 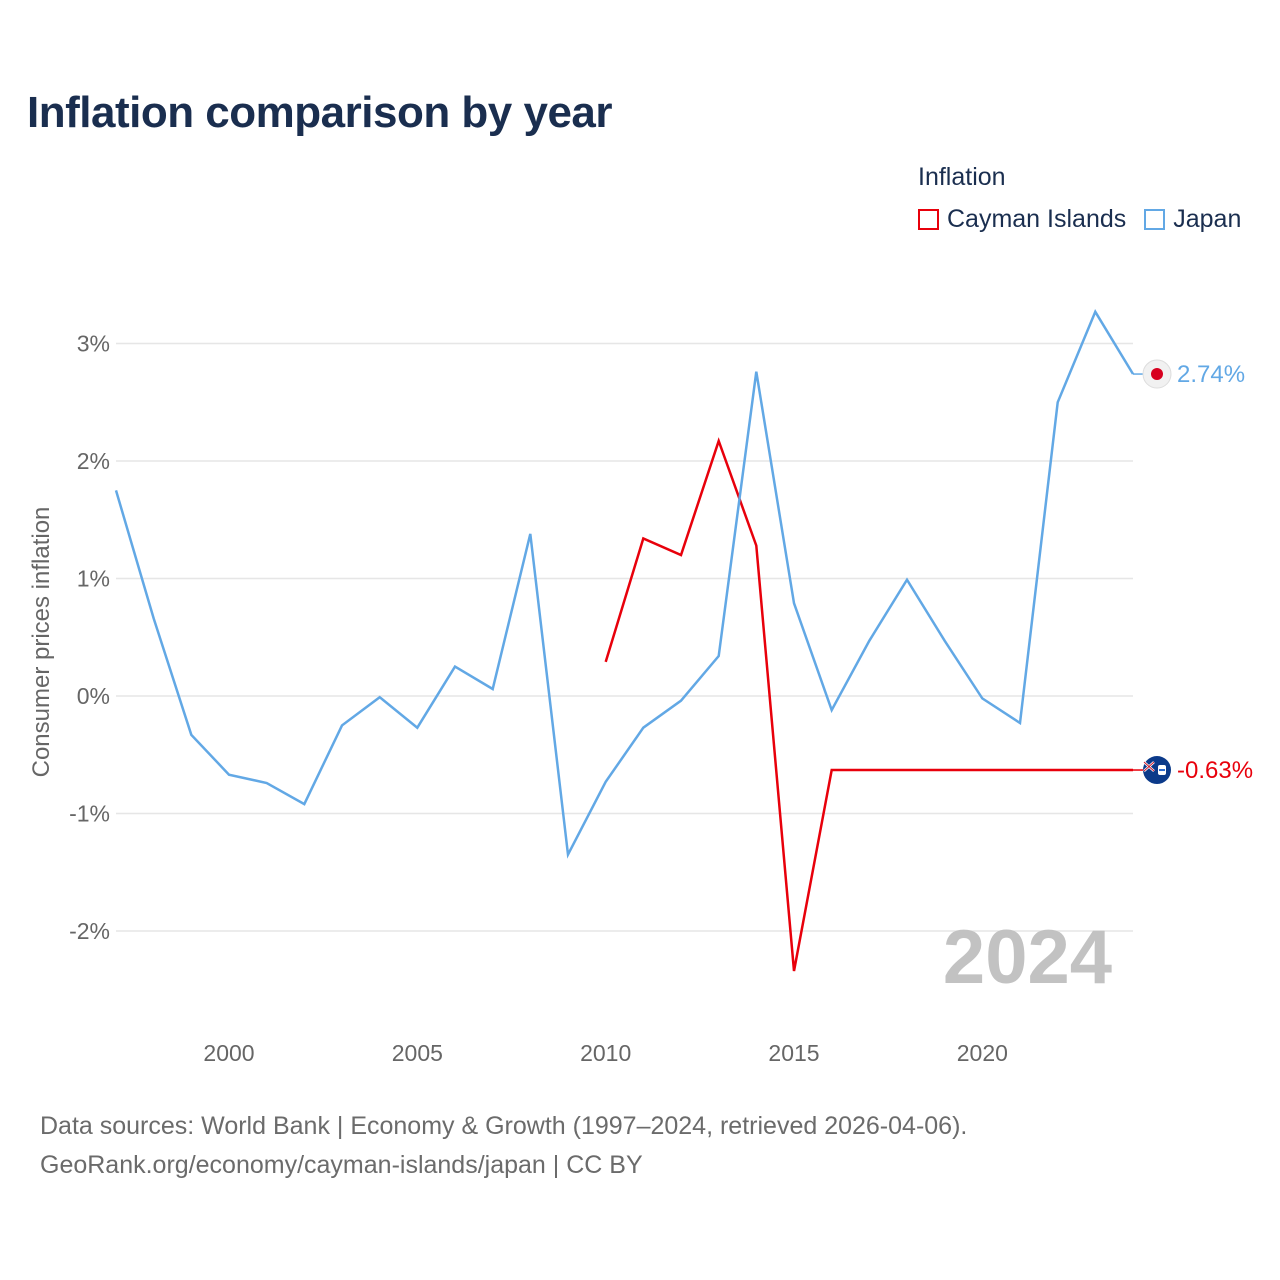 What do you see at coordinates (1149, 766) in the screenshot?
I see `flag-union-red` at bounding box center [1149, 766].